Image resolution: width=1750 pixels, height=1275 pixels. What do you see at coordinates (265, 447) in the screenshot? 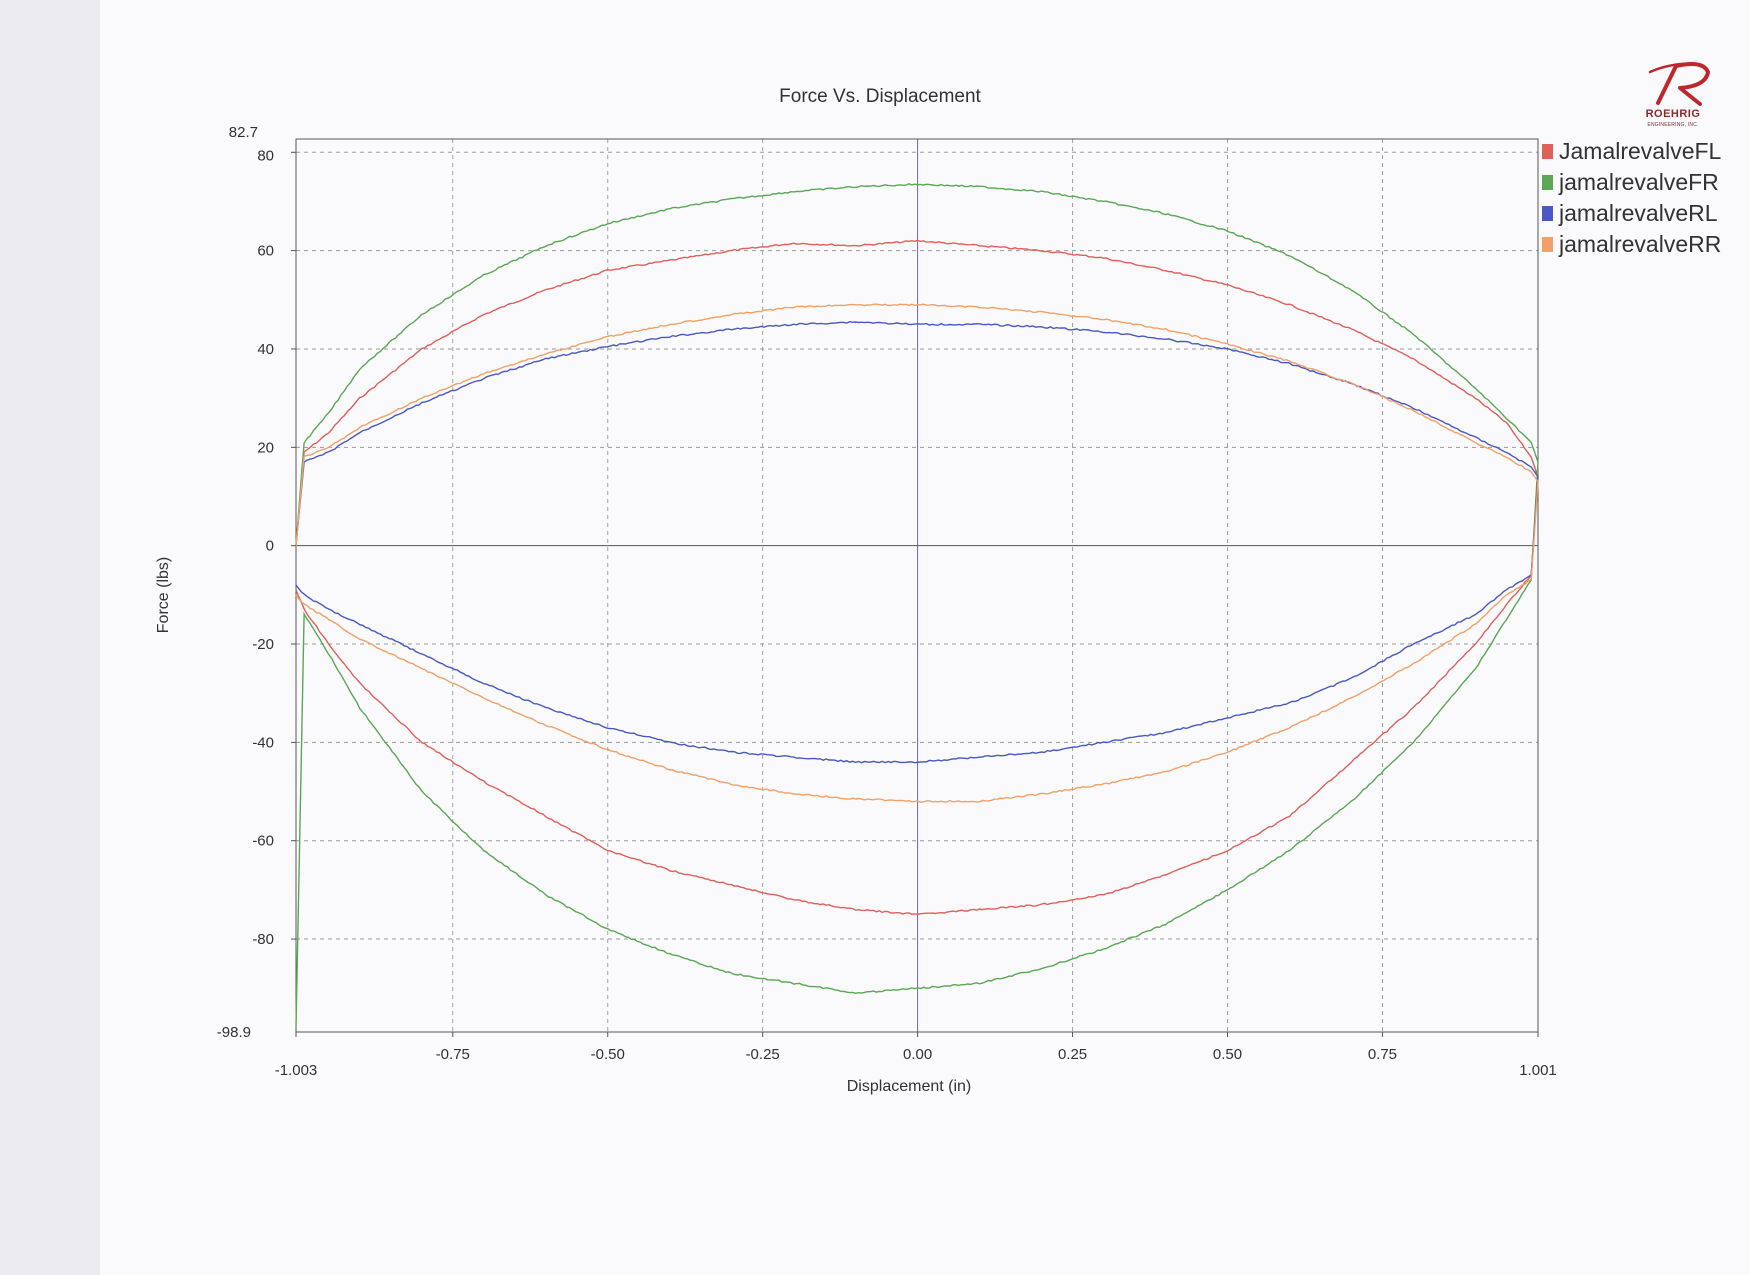
I see `y-tick-label: 20` at bounding box center [265, 447].